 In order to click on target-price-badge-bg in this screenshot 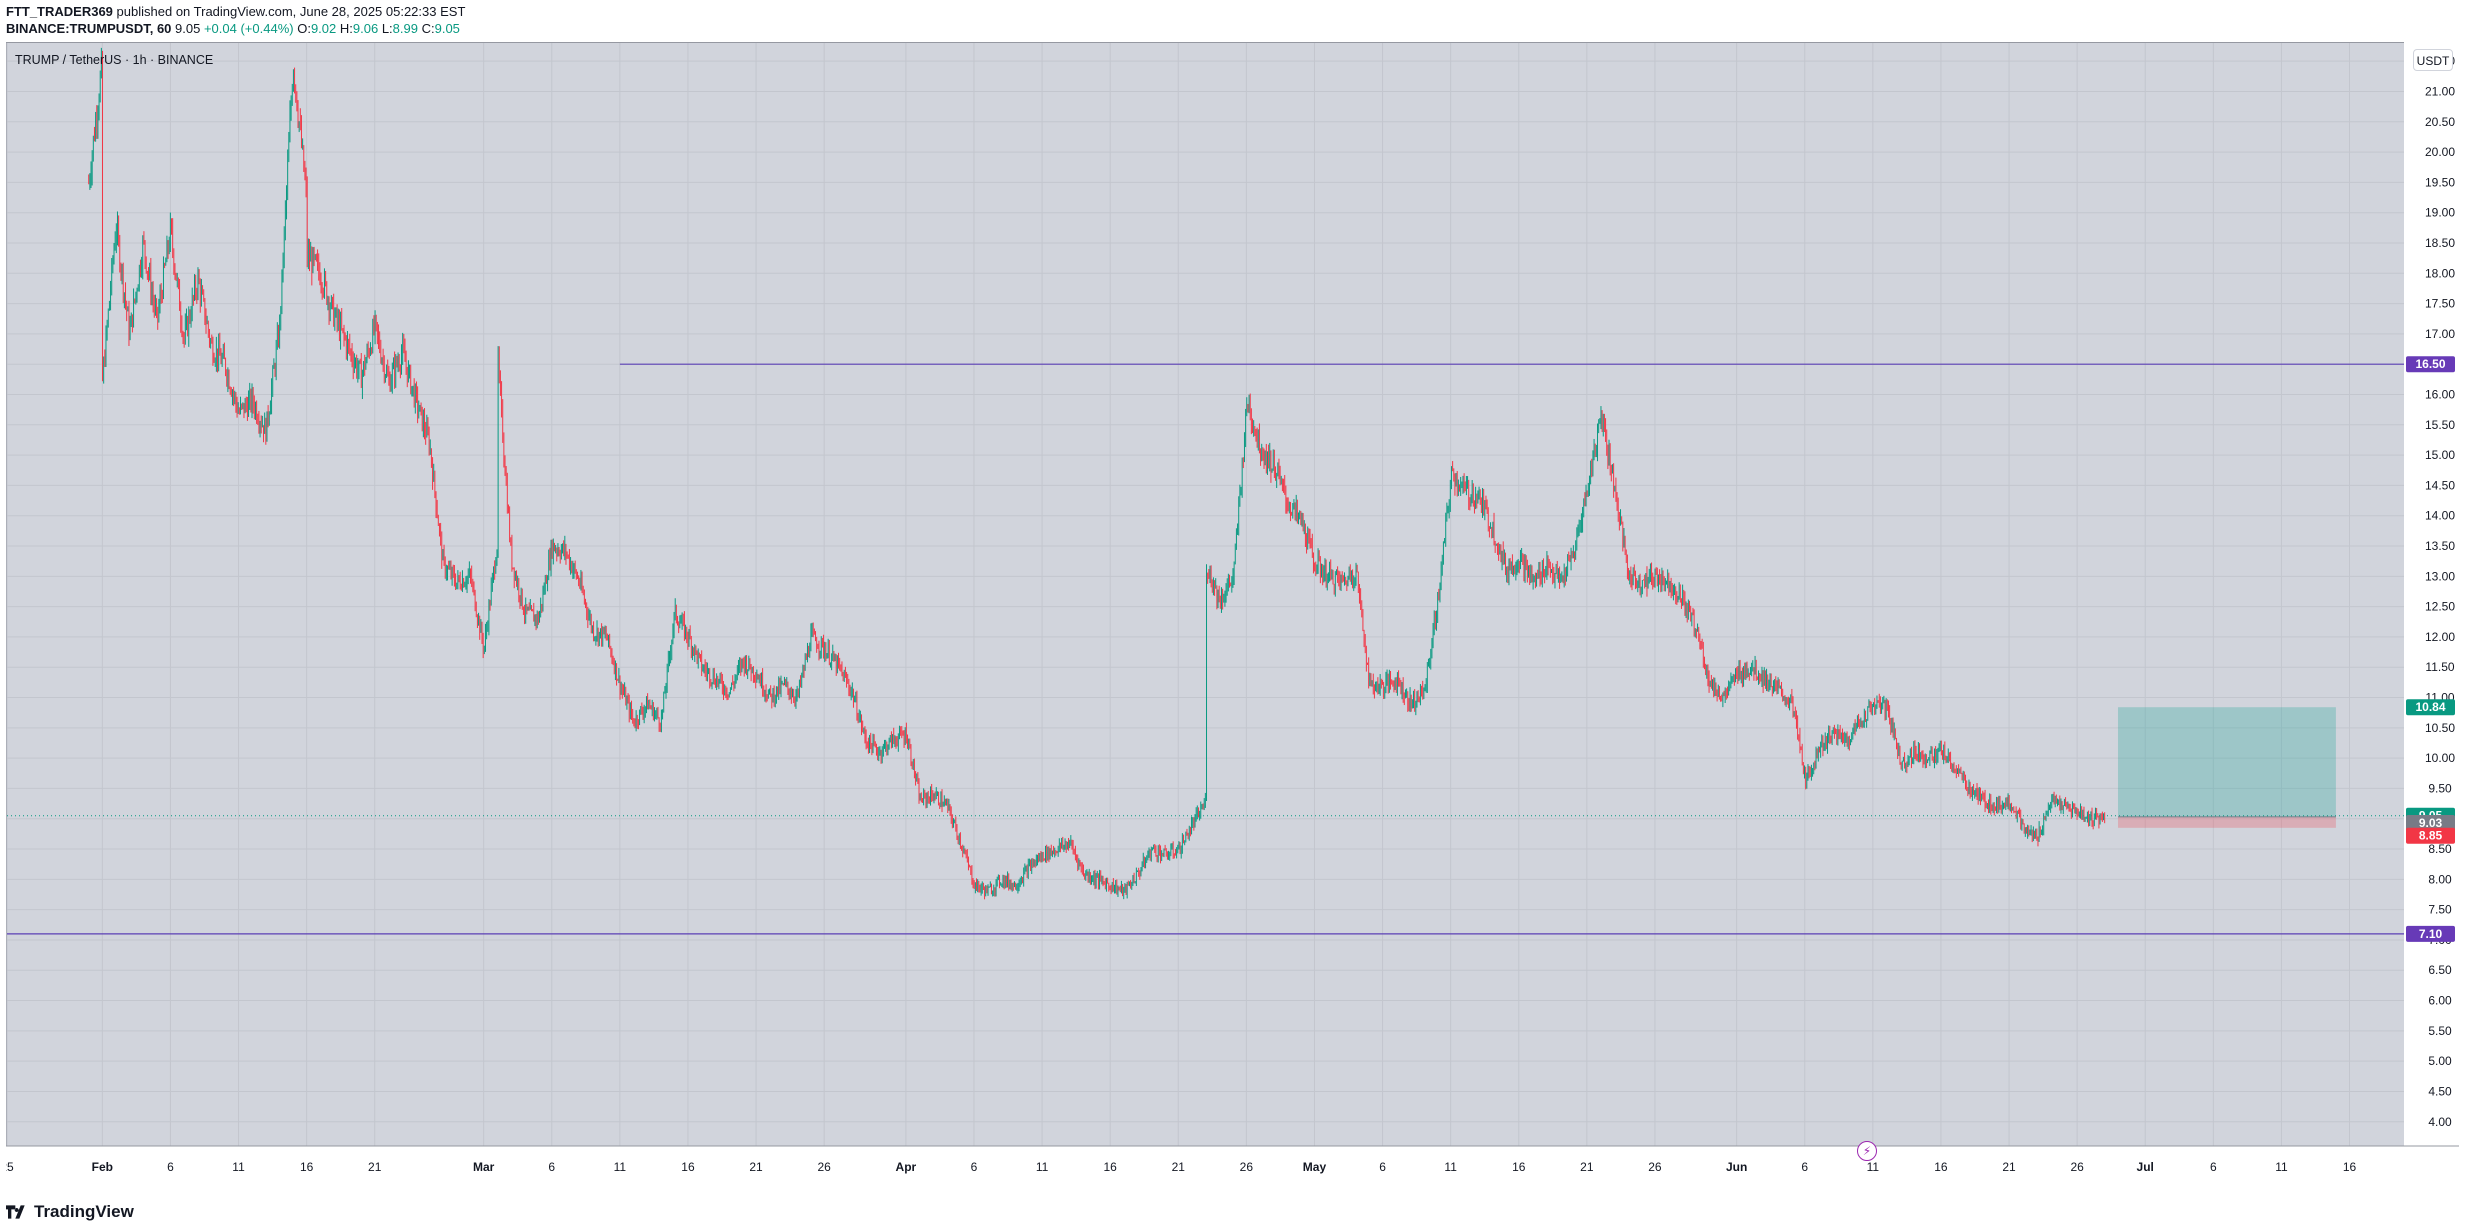, I will do `click(2430, 707)`.